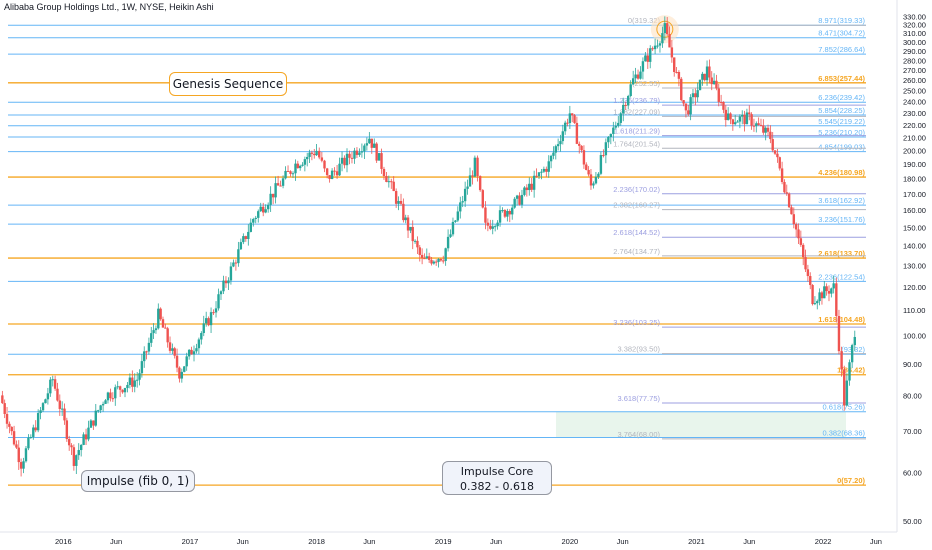 The width and height of the screenshot is (932, 550). Describe the element at coordinates (914, 164) in the screenshot. I see `y-tick-label: 190.00` at that location.